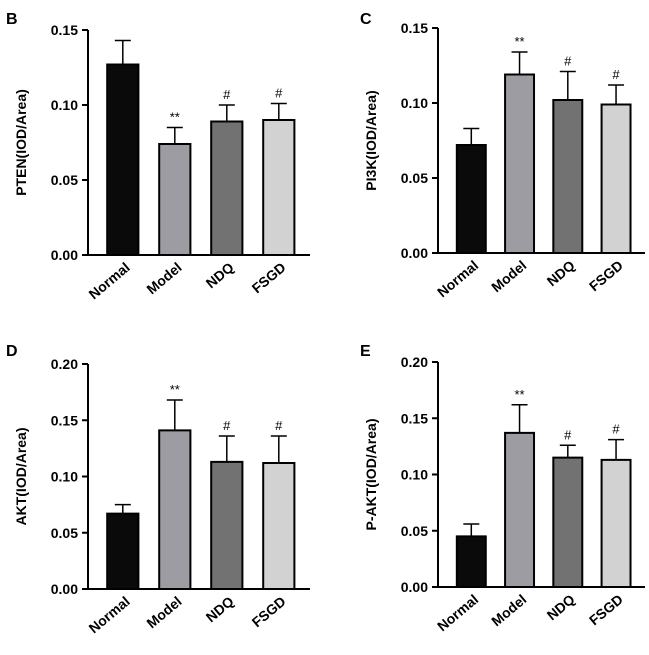  What do you see at coordinates (366, 19) in the screenshot?
I see `panel-label: C` at bounding box center [366, 19].